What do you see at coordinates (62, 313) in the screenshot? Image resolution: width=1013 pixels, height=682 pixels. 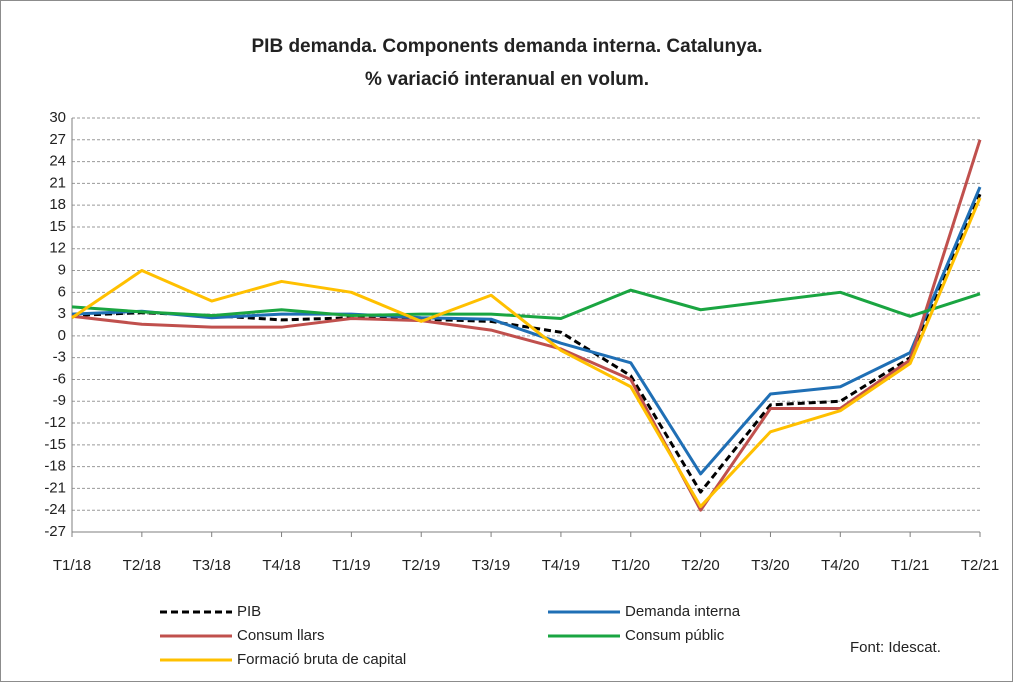 I see `y-tick-label: 3` at bounding box center [62, 313].